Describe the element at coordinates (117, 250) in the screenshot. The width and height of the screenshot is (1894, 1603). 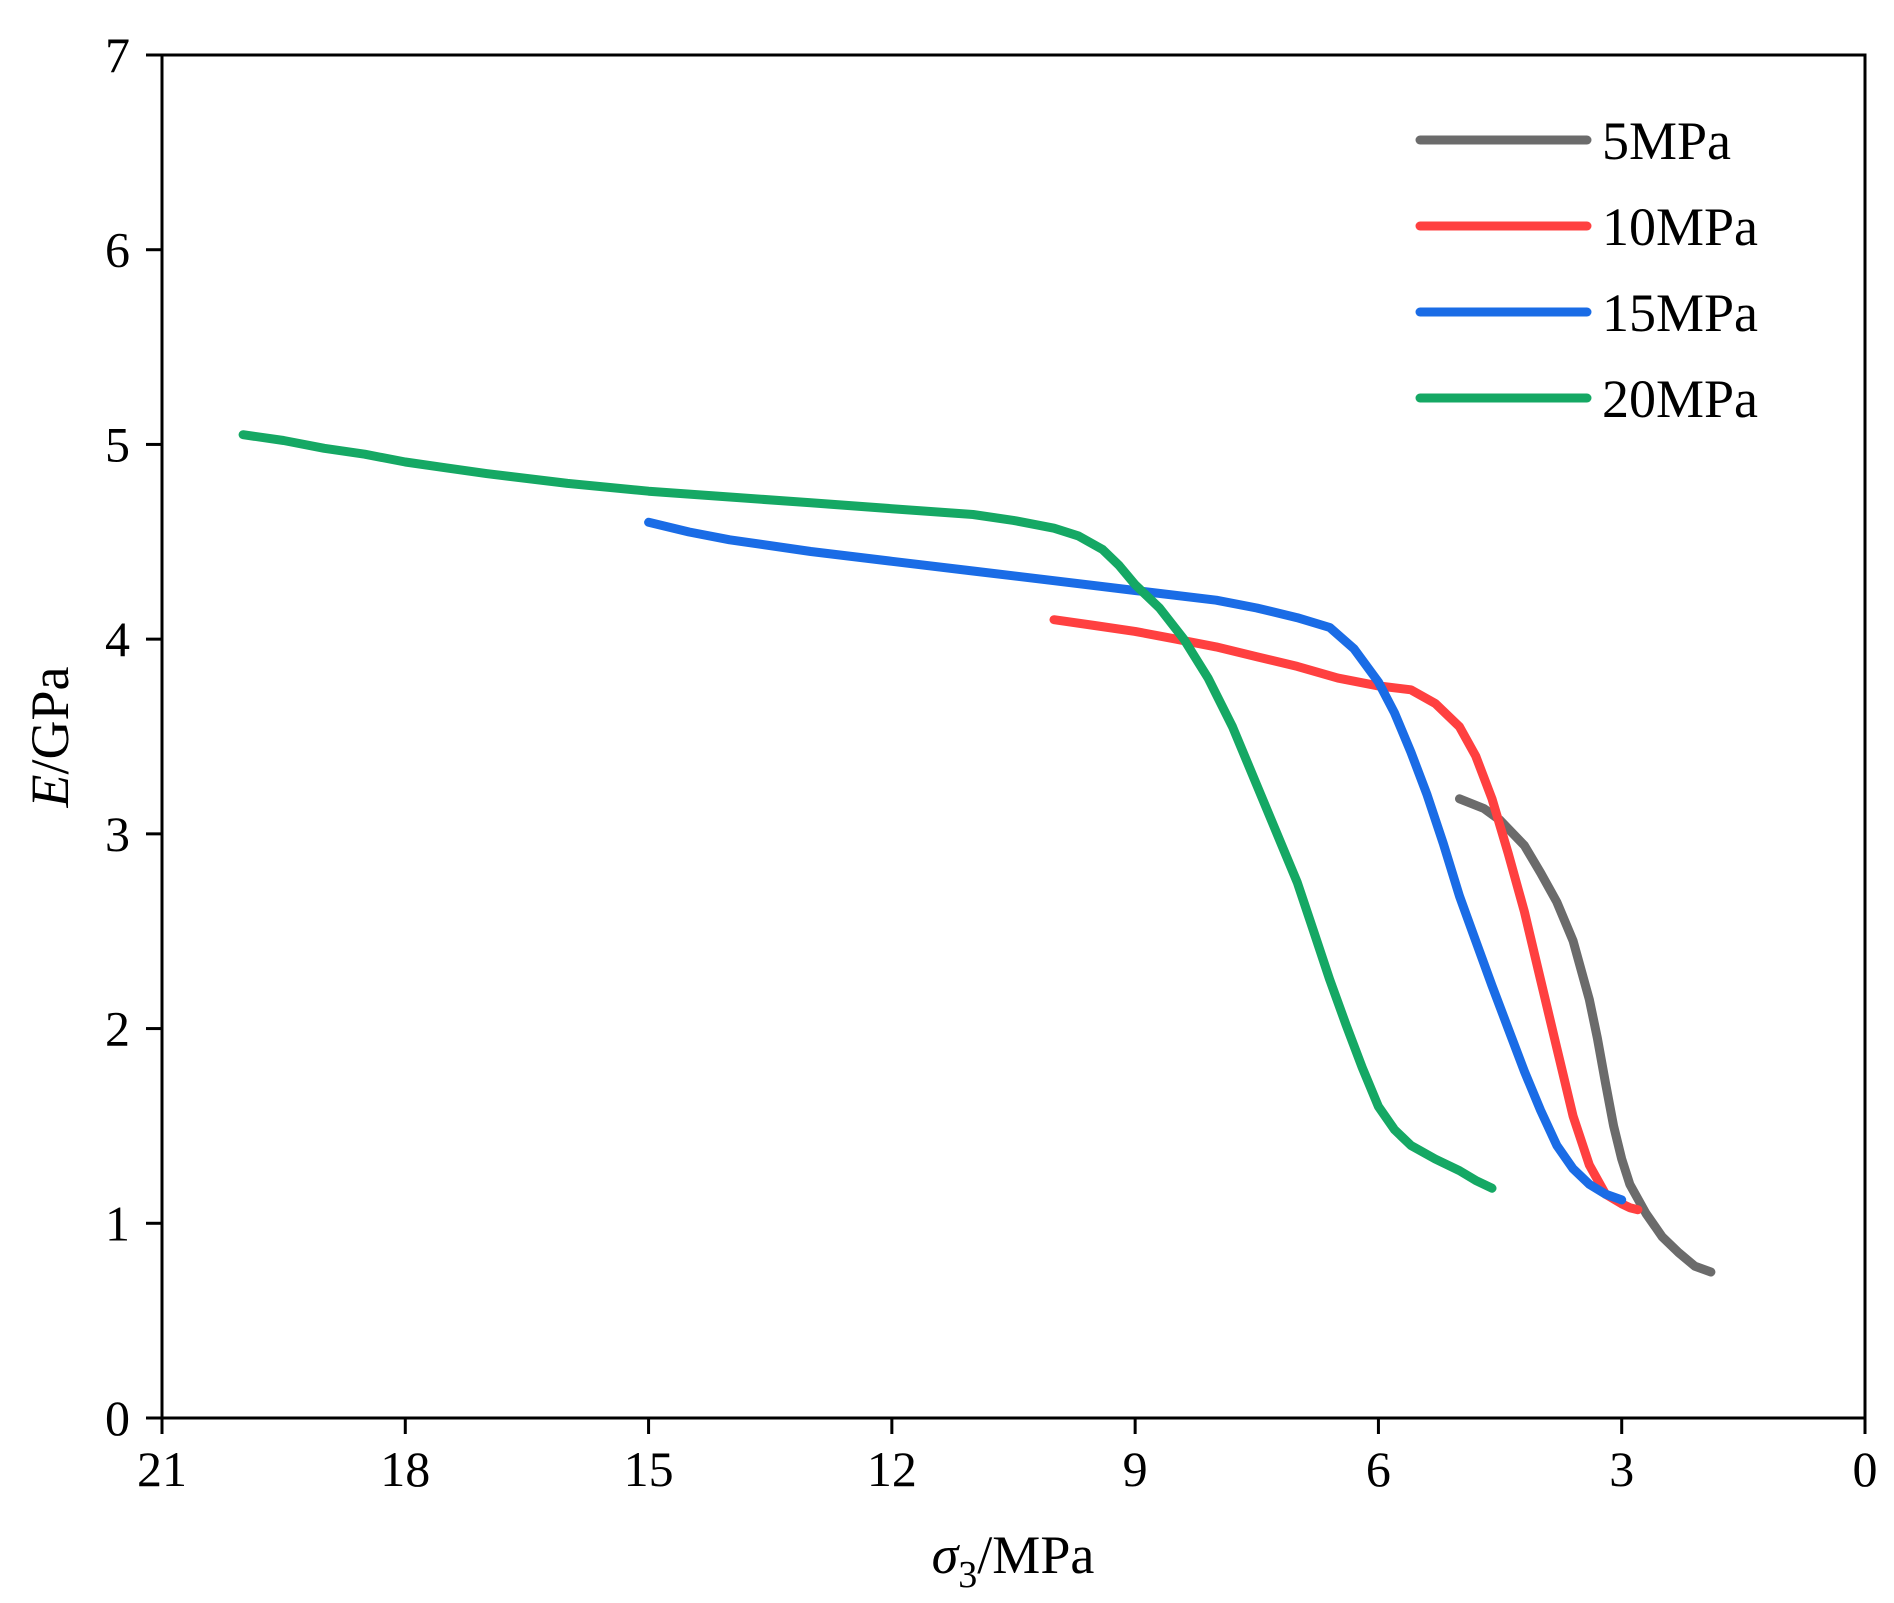
I see `y-tick-label: 6` at that location.